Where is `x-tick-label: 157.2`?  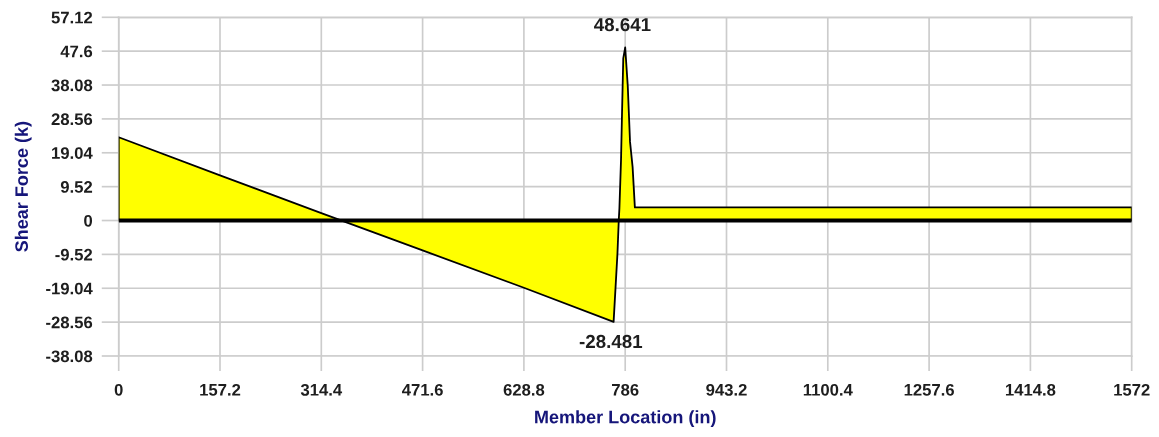 x-tick-label: 157.2 is located at coordinates (220, 389).